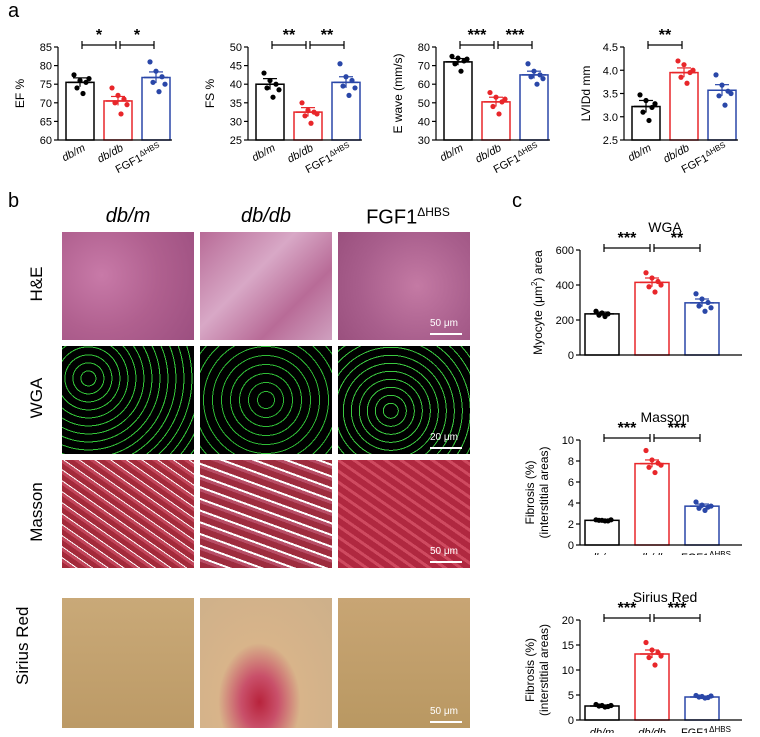  Describe the element at coordinates (695, 553) in the screenshot. I see `x-label-part: FGF1` at that location.